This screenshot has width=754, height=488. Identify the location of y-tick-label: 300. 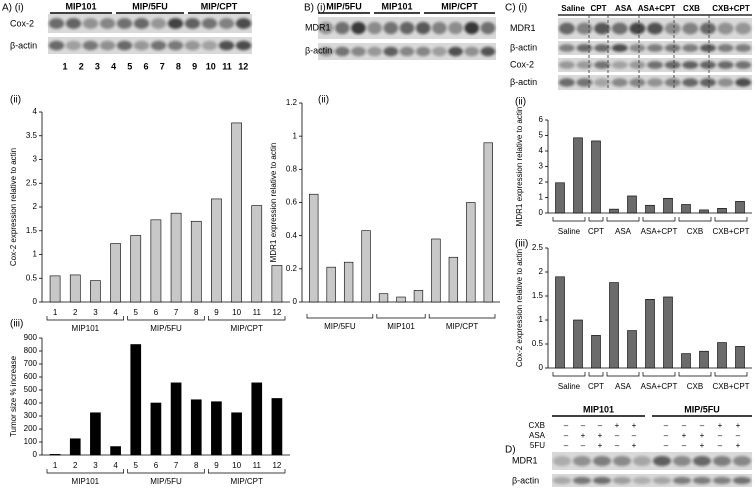
(31, 415).